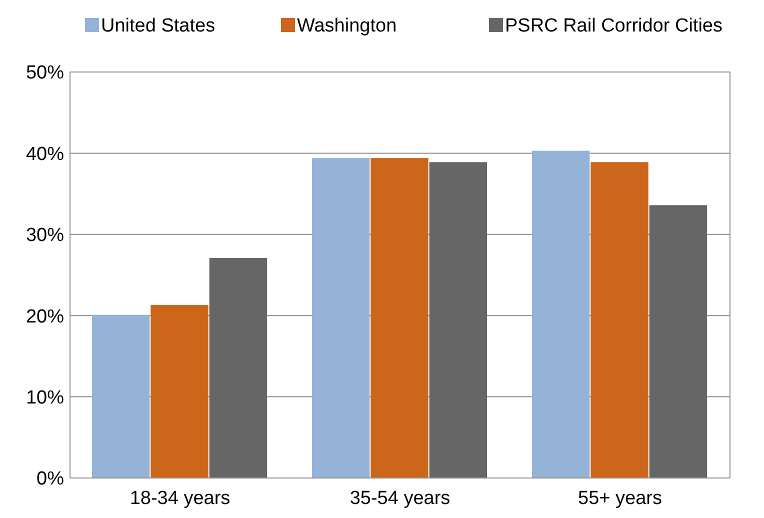 This screenshot has height=518, width=764. Describe the element at coordinates (45, 235) in the screenshot. I see `y-tick-label: 30%` at that location.